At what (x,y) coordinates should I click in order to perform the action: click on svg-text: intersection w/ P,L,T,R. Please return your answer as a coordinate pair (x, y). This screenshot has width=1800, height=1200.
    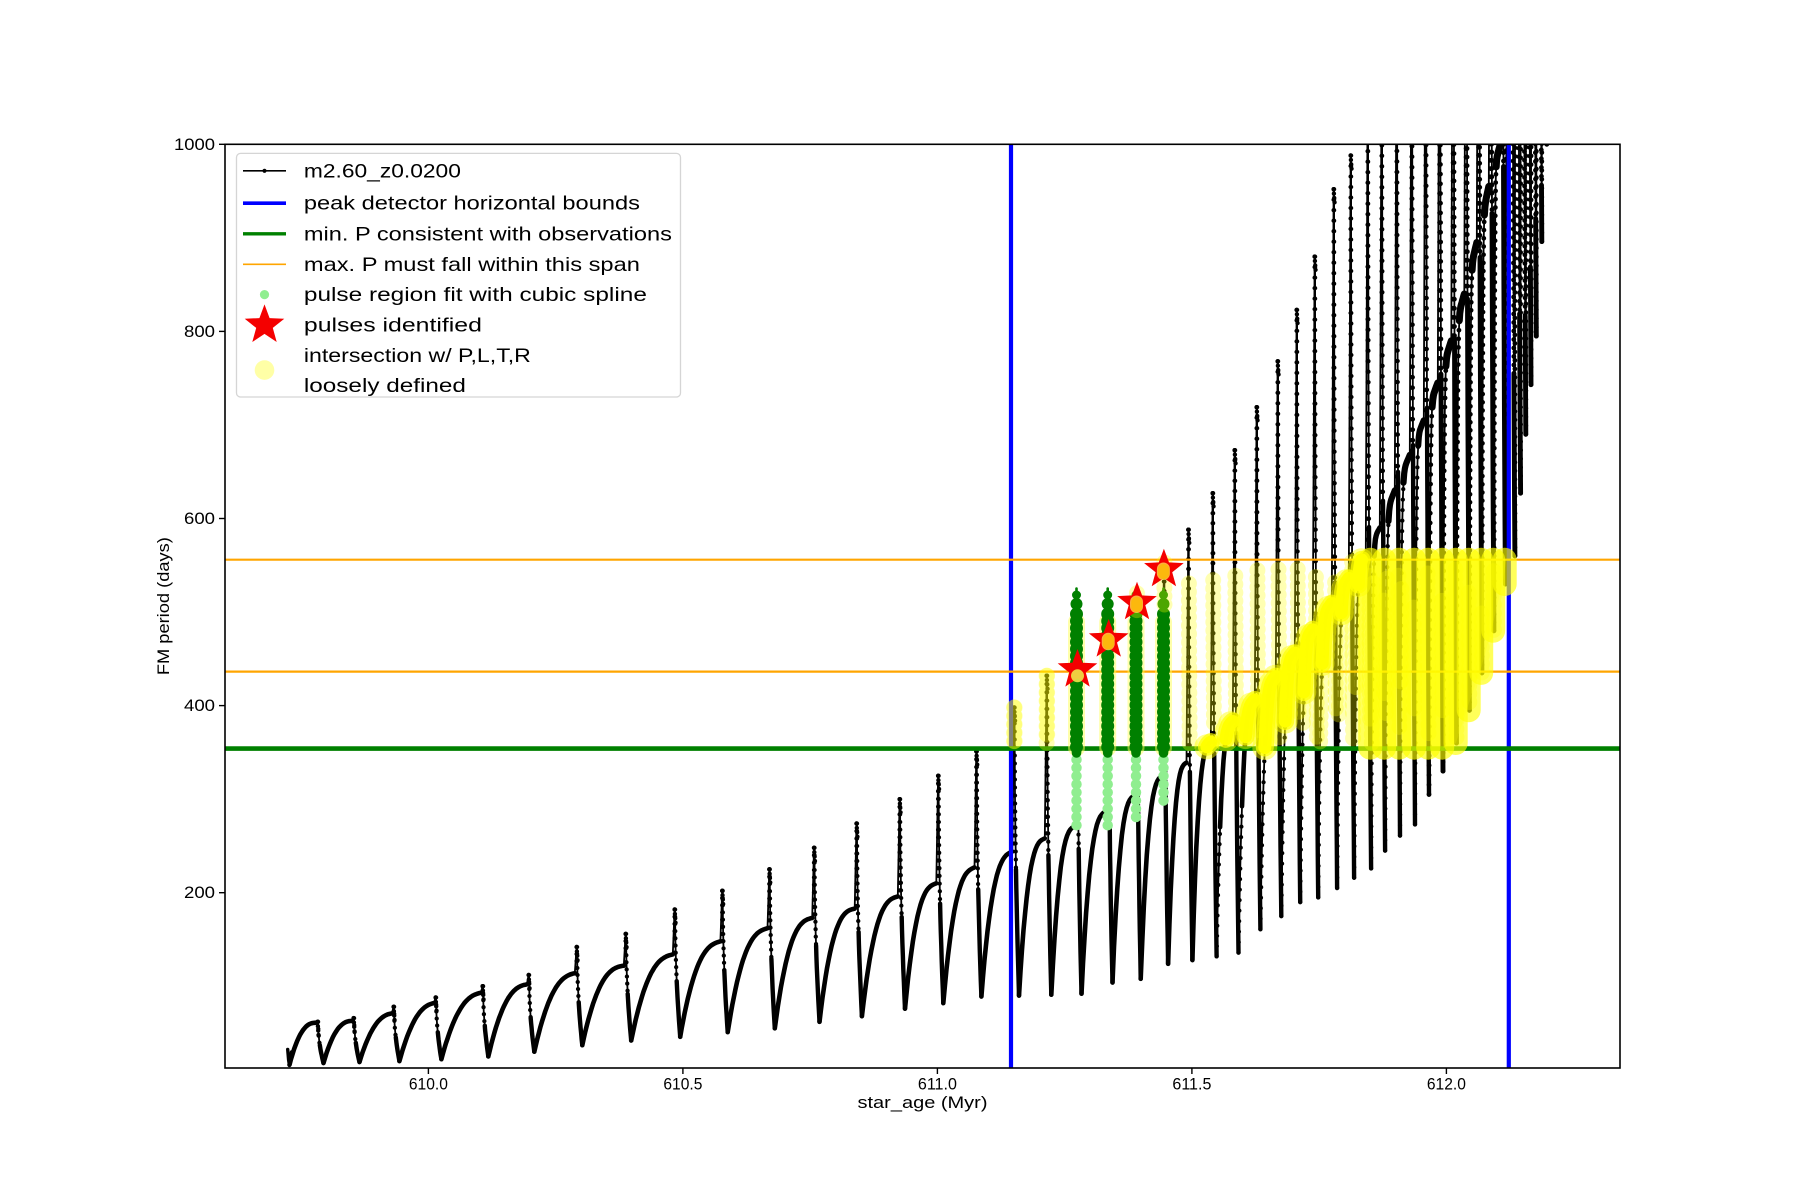
    Looking at the image, I should click on (417, 356).